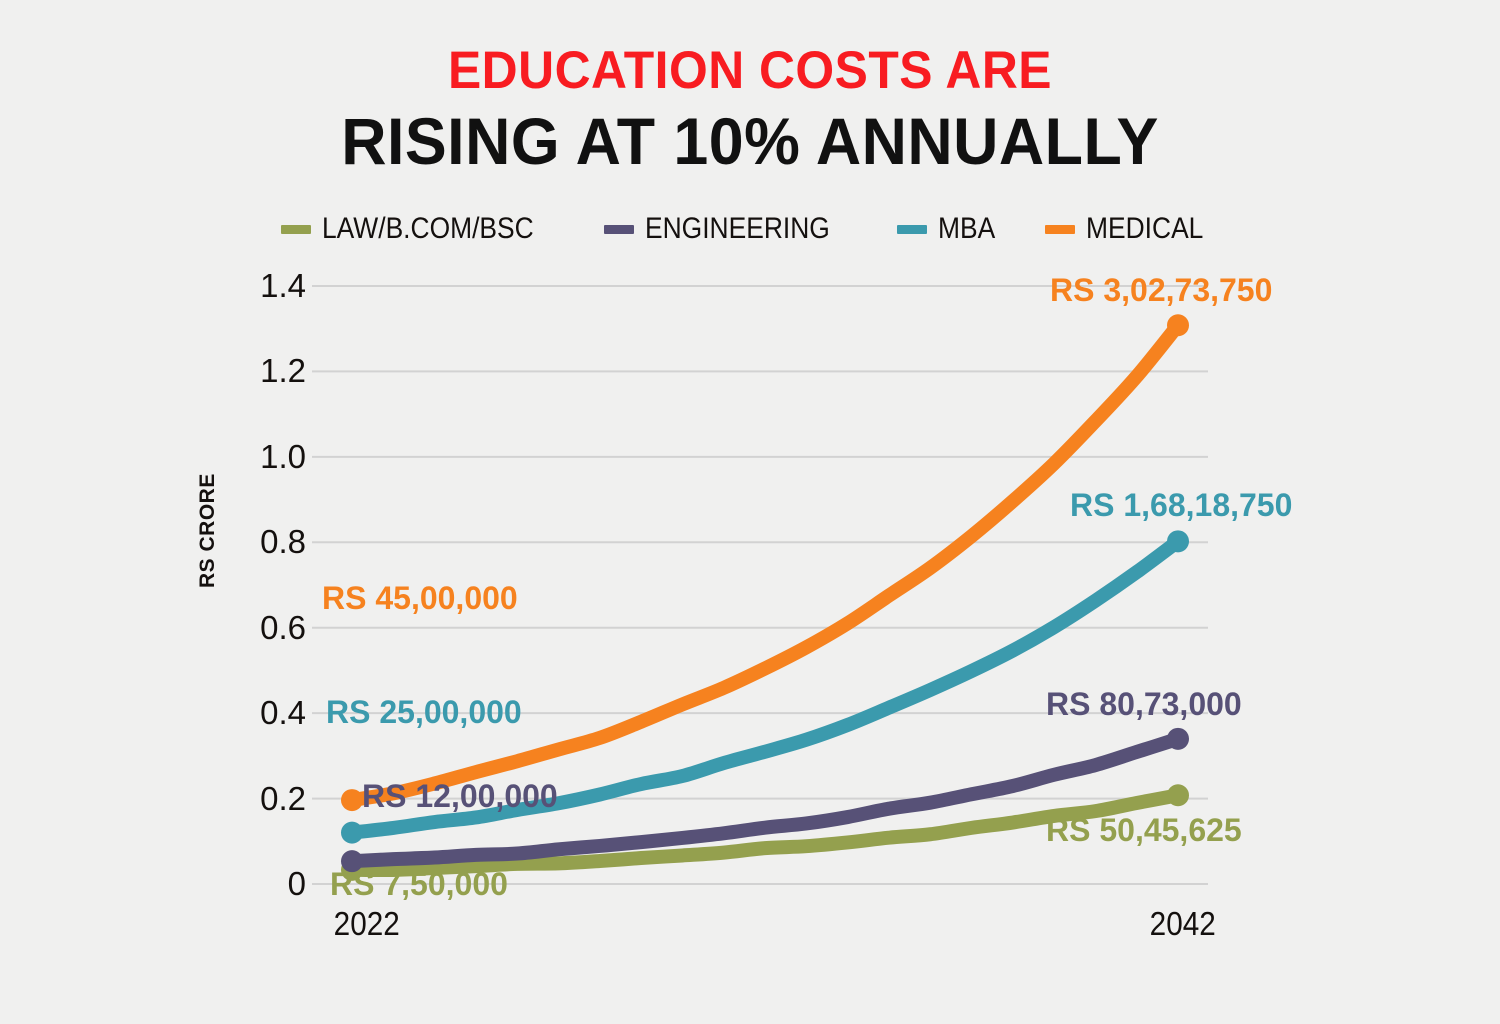 This screenshot has height=1024, width=1500. What do you see at coordinates (419, 884) in the screenshot?
I see `callout-law-start: RS 7,50,000` at bounding box center [419, 884].